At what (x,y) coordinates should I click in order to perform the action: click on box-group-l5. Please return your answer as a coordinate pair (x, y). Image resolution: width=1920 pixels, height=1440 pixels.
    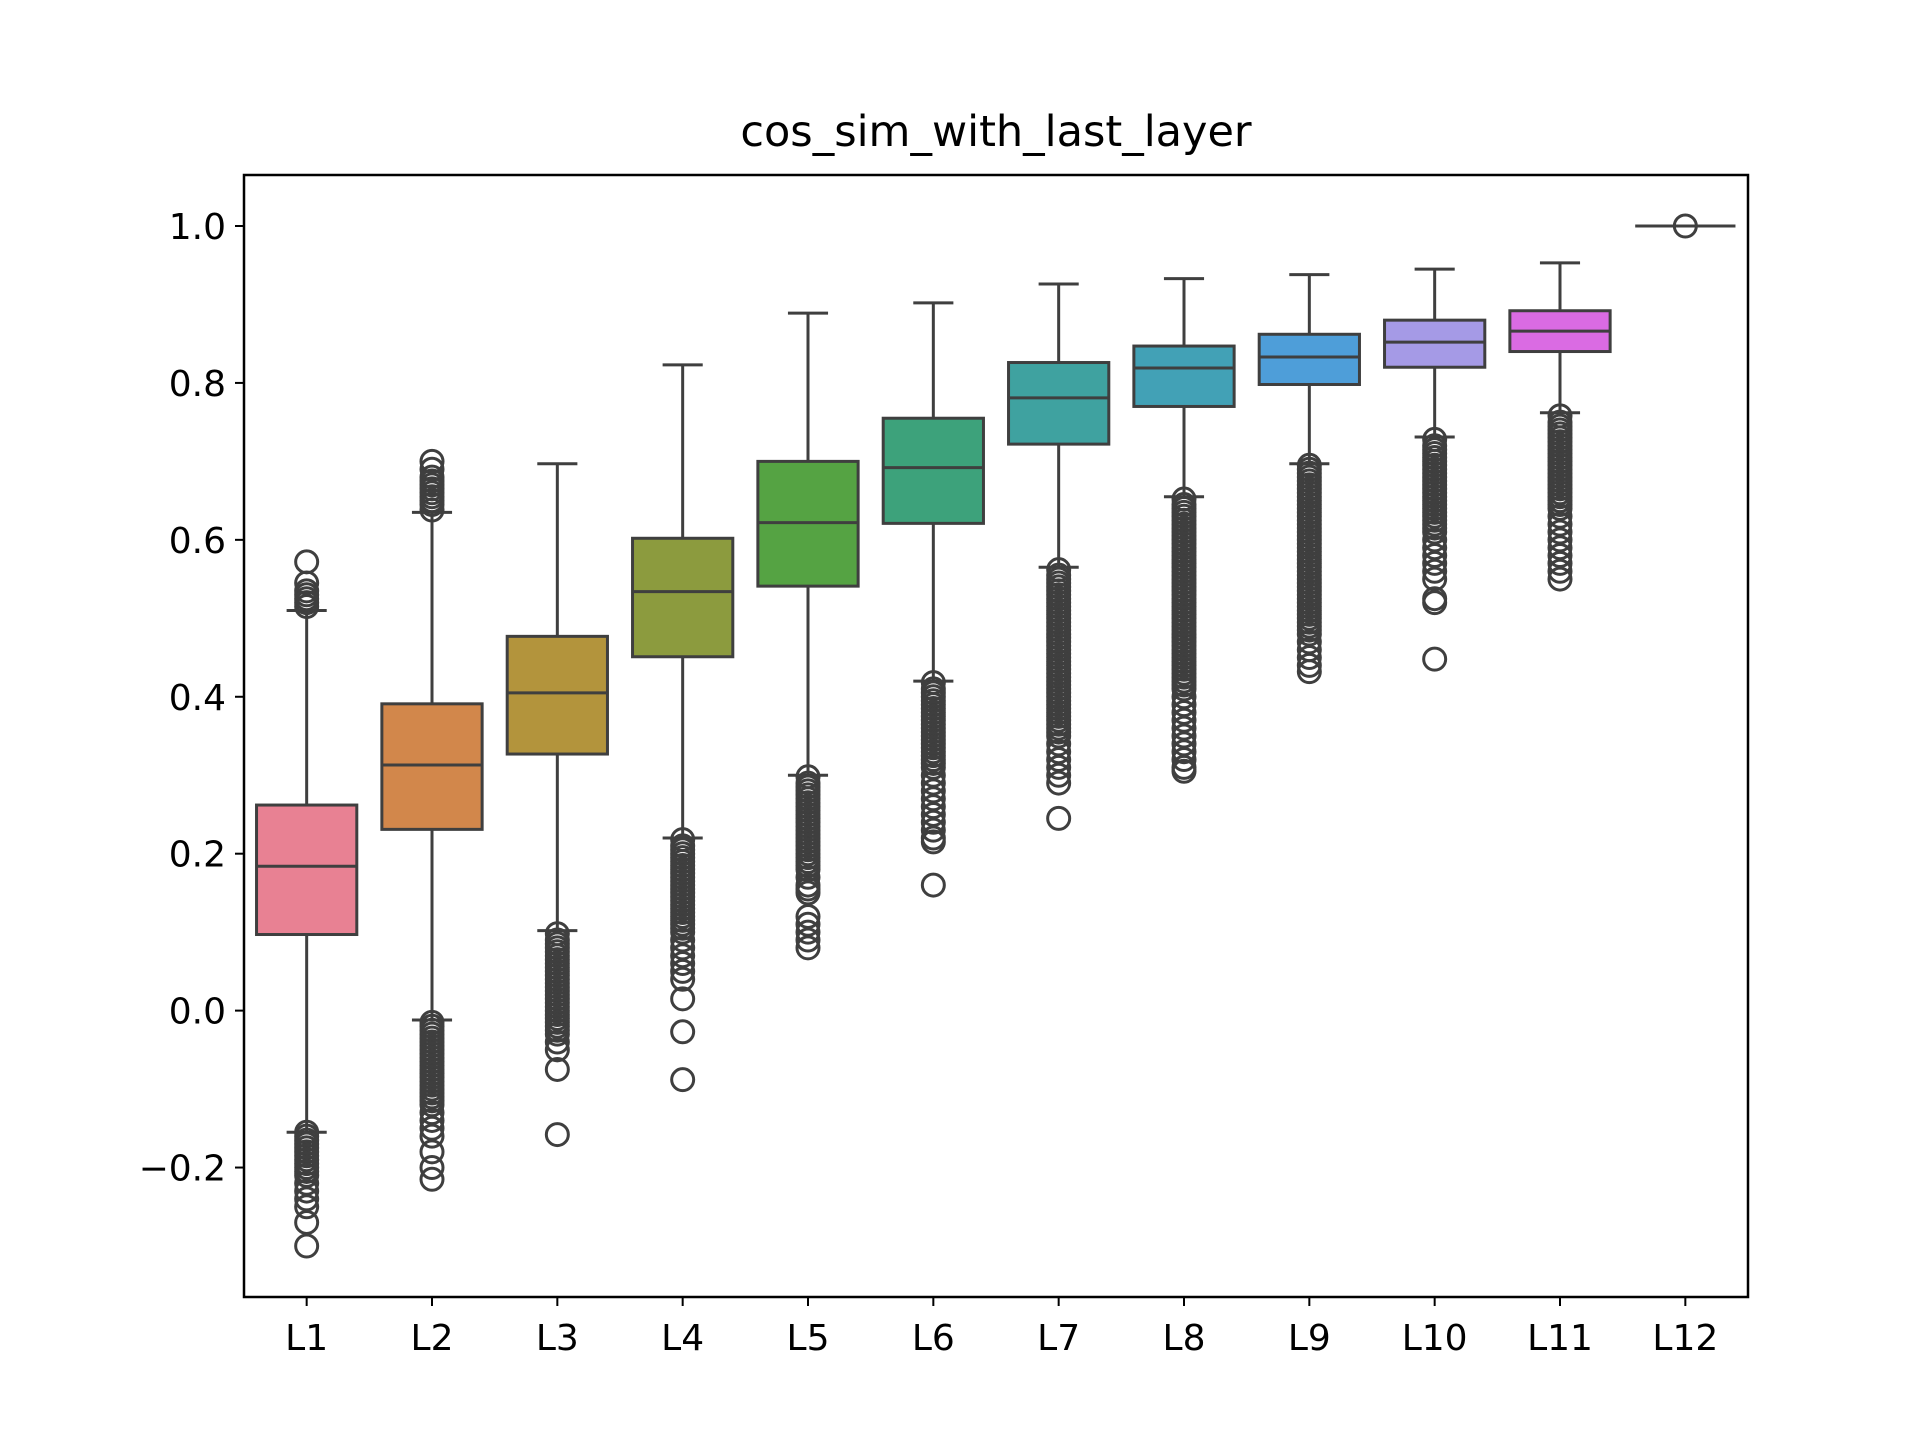
    Looking at the image, I should click on (808, 636).